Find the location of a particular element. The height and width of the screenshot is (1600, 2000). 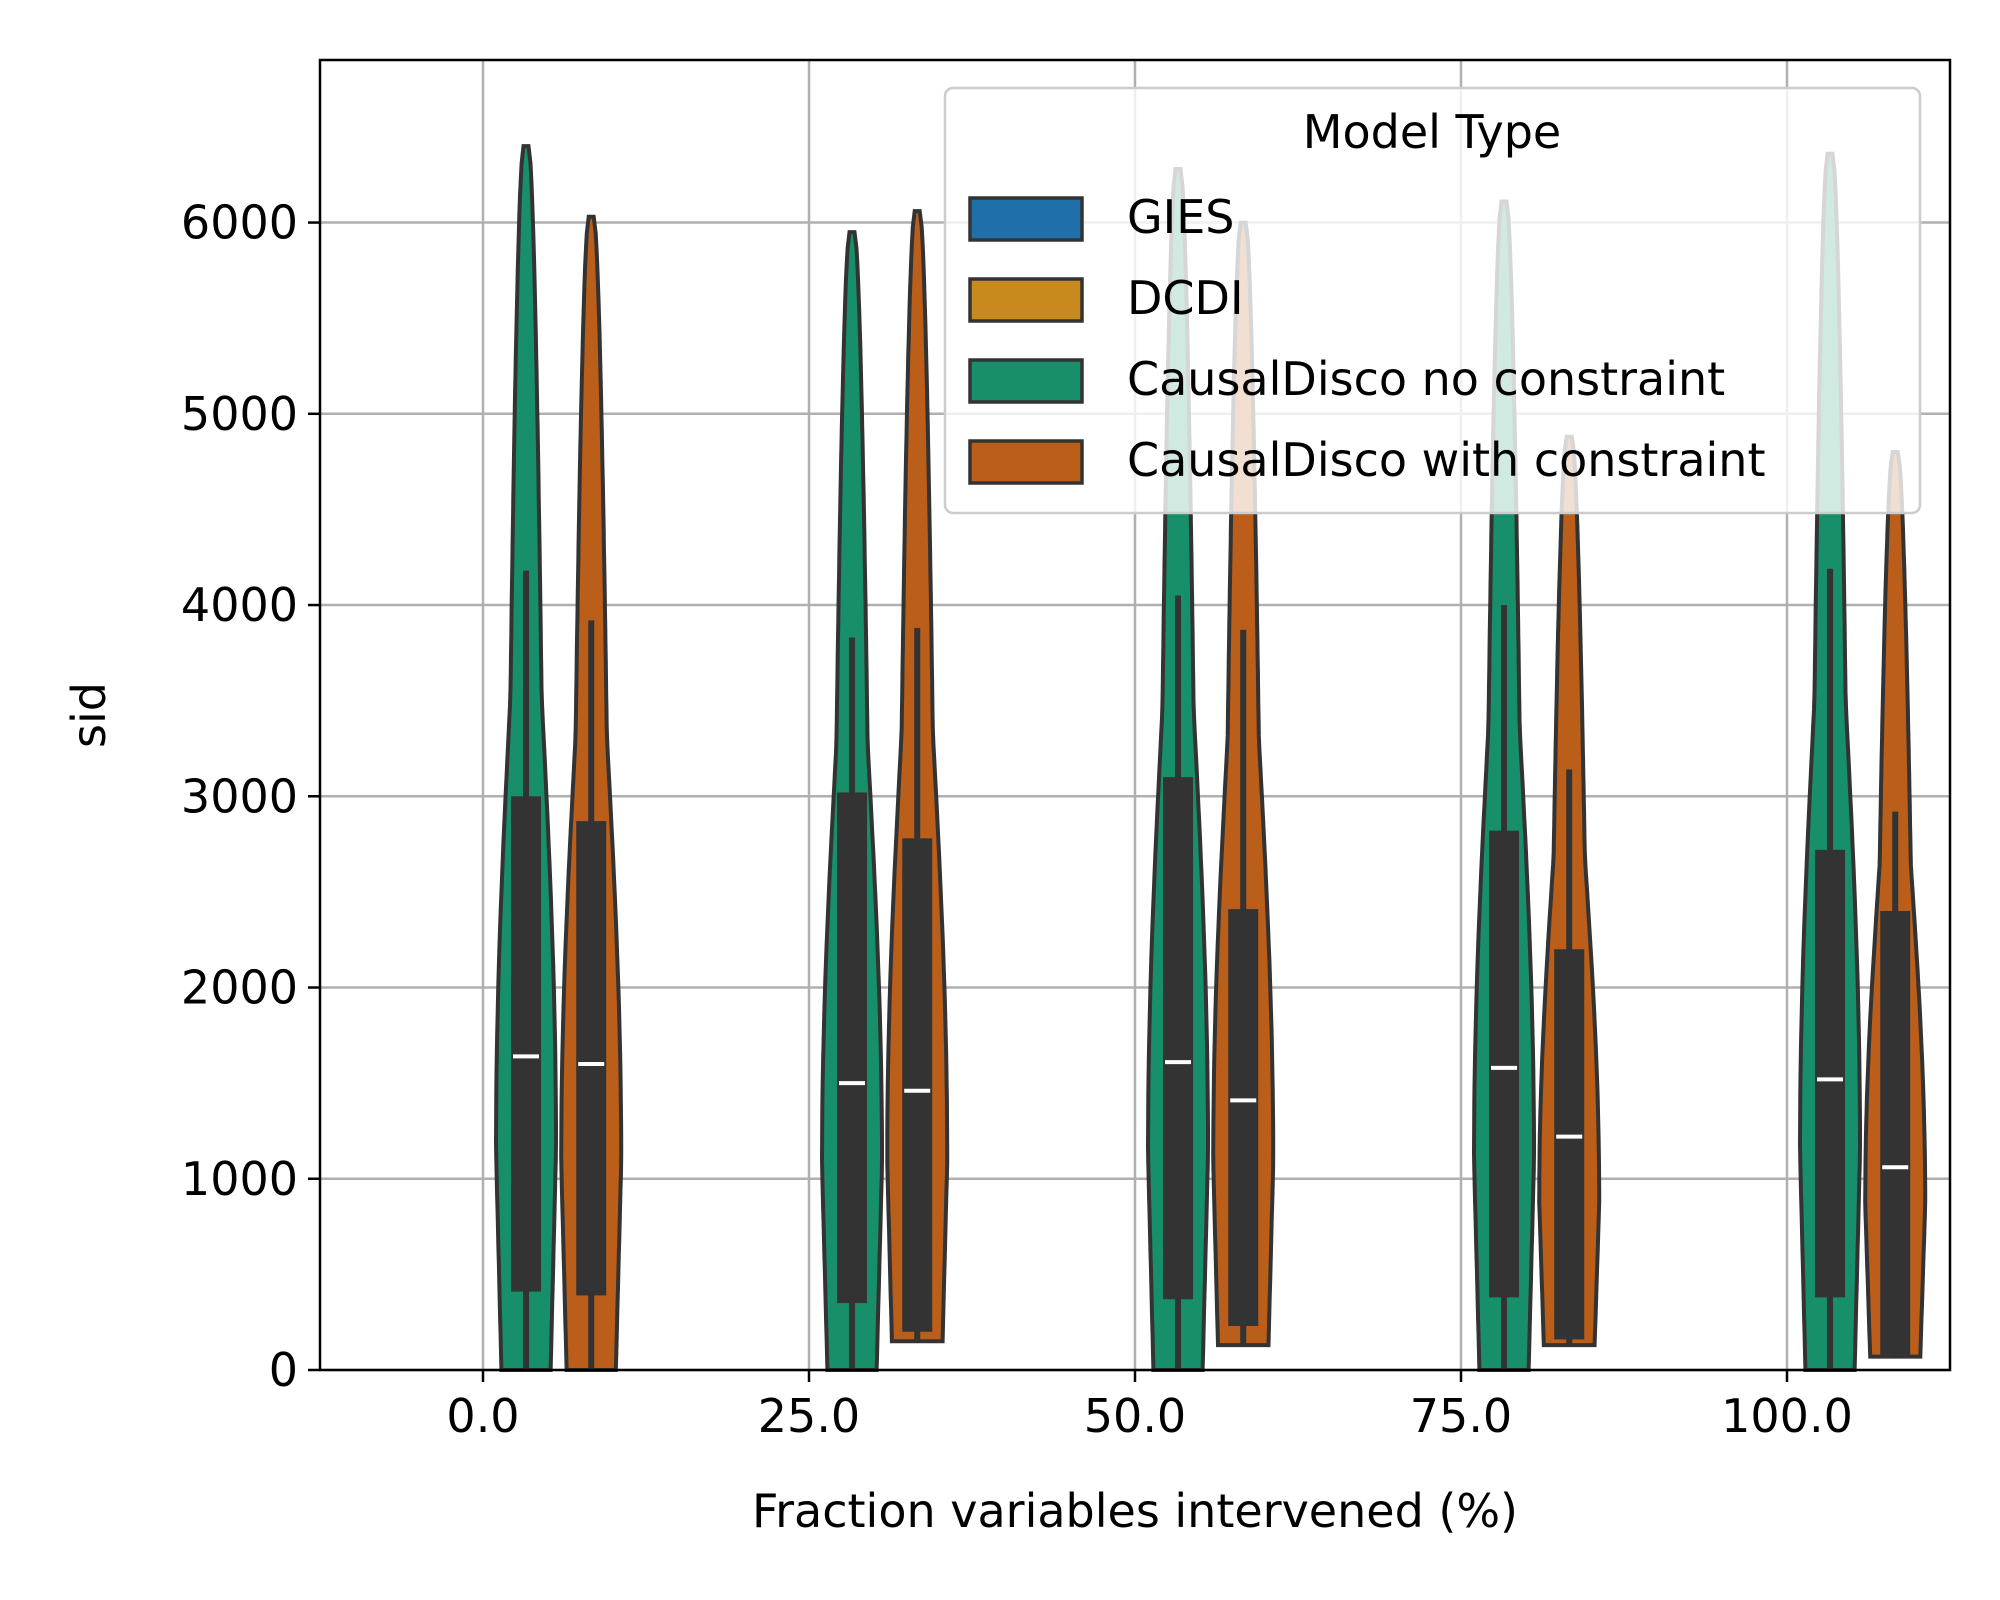

x-tick-label: 100.0 is located at coordinates (1787, 1416).